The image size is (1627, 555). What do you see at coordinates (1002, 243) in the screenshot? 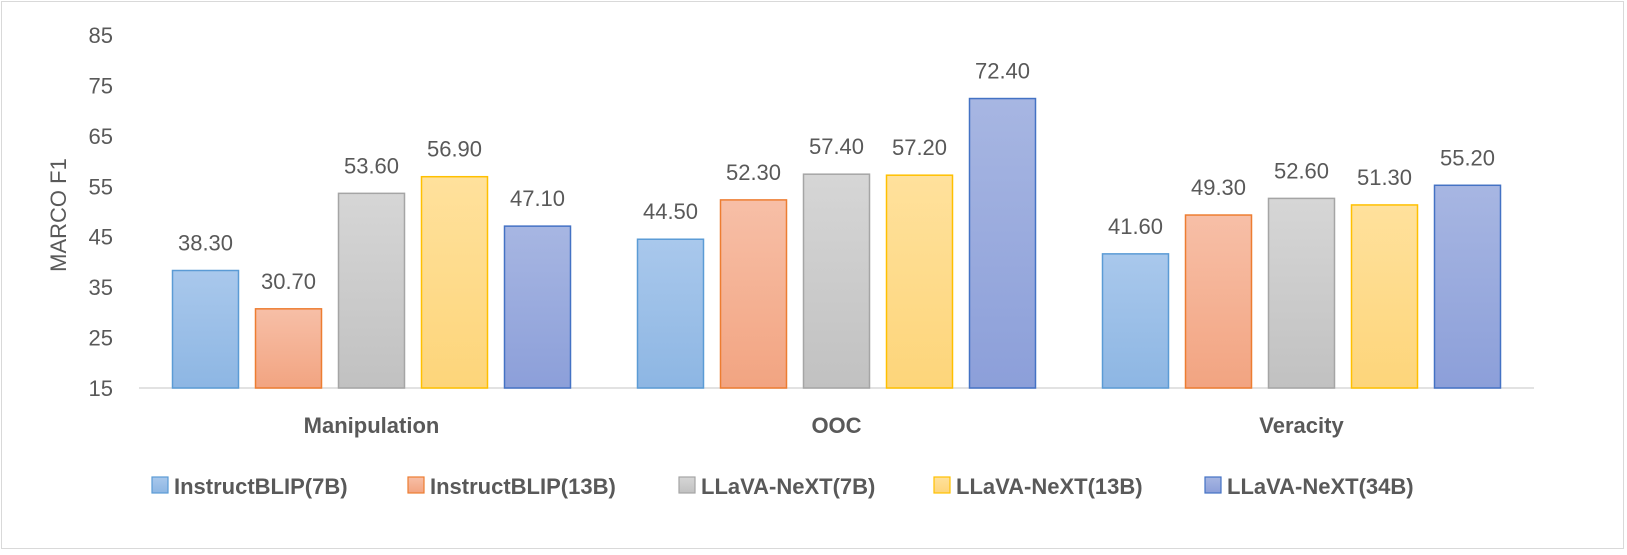
I see `bar-ooc-llava-next-34b` at bounding box center [1002, 243].